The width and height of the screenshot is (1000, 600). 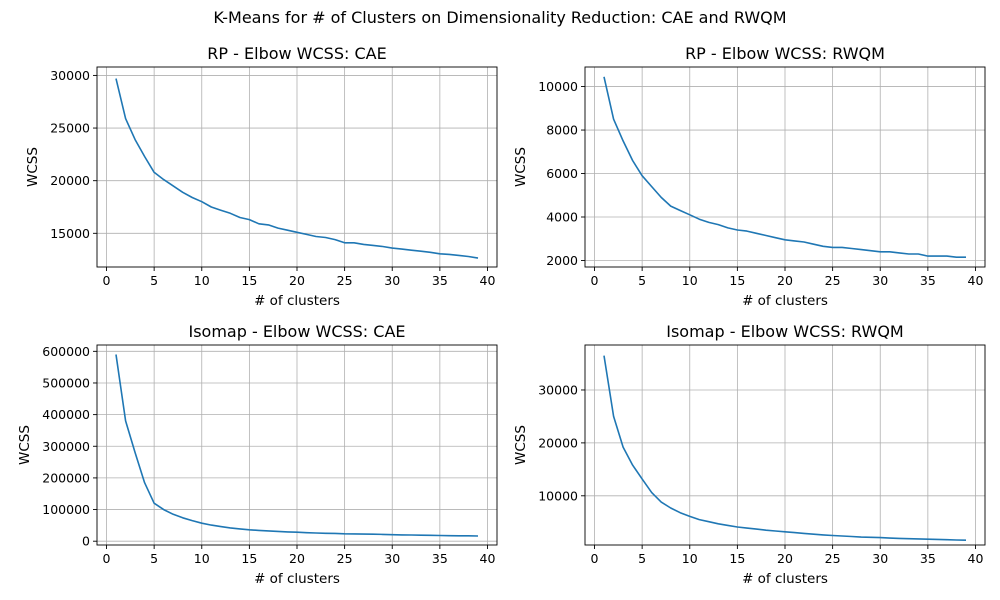 What do you see at coordinates (562, 130) in the screenshot?
I see `y-tick-label: 8000` at bounding box center [562, 130].